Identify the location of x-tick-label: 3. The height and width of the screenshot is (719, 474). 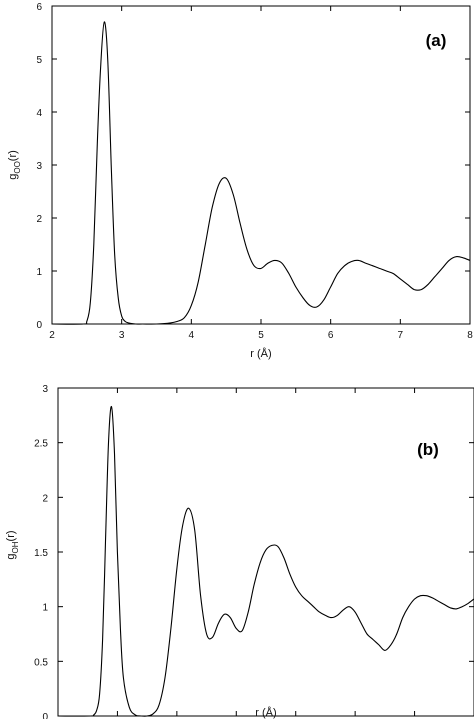
(122, 335).